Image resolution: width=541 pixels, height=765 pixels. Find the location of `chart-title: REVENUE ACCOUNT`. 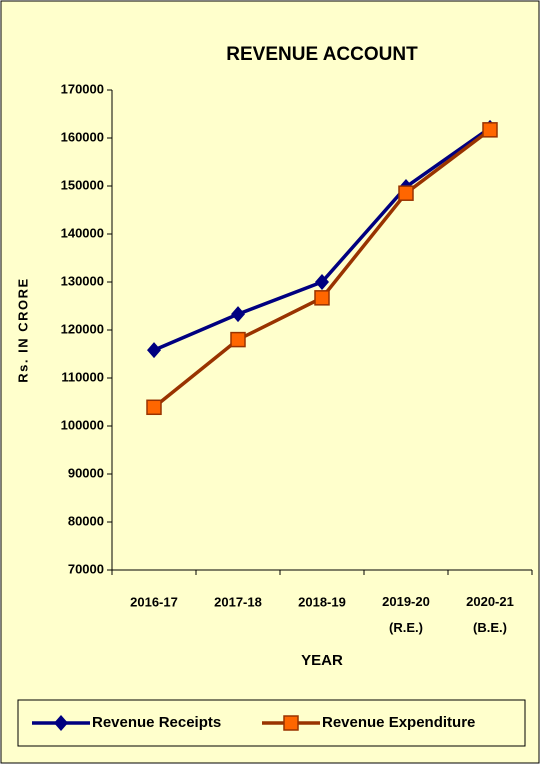

chart-title: REVENUE ACCOUNT is located at coordinates (322, 54).